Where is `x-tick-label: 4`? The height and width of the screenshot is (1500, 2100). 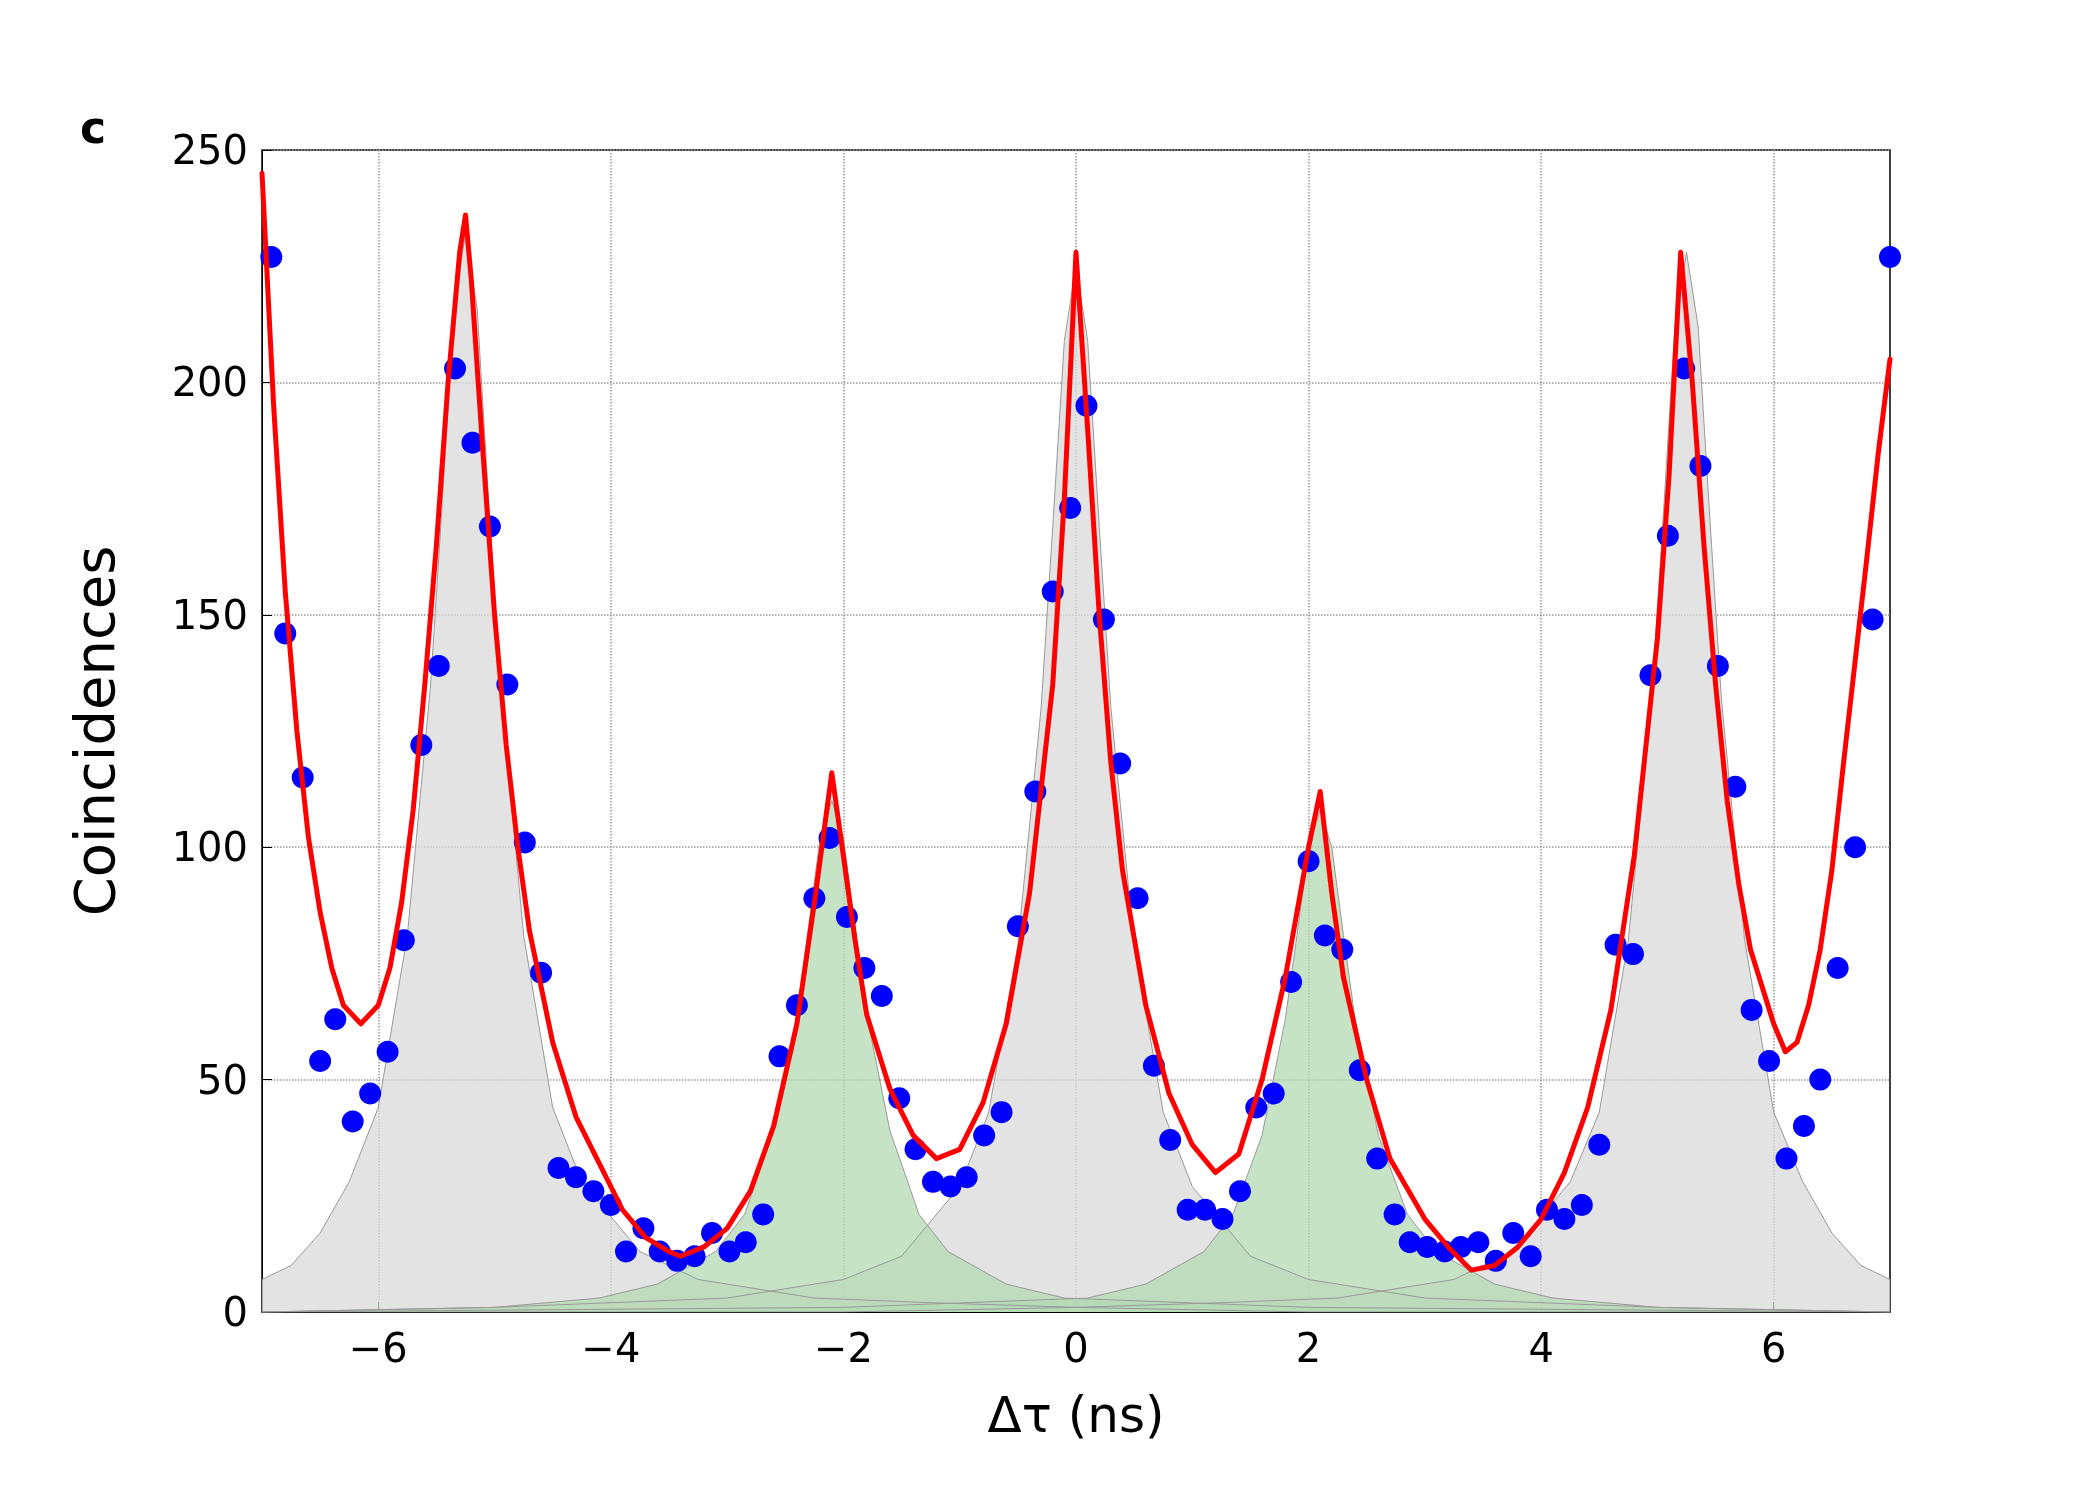 x-tick-label: 4 is located at coordinates (1541, 1348).